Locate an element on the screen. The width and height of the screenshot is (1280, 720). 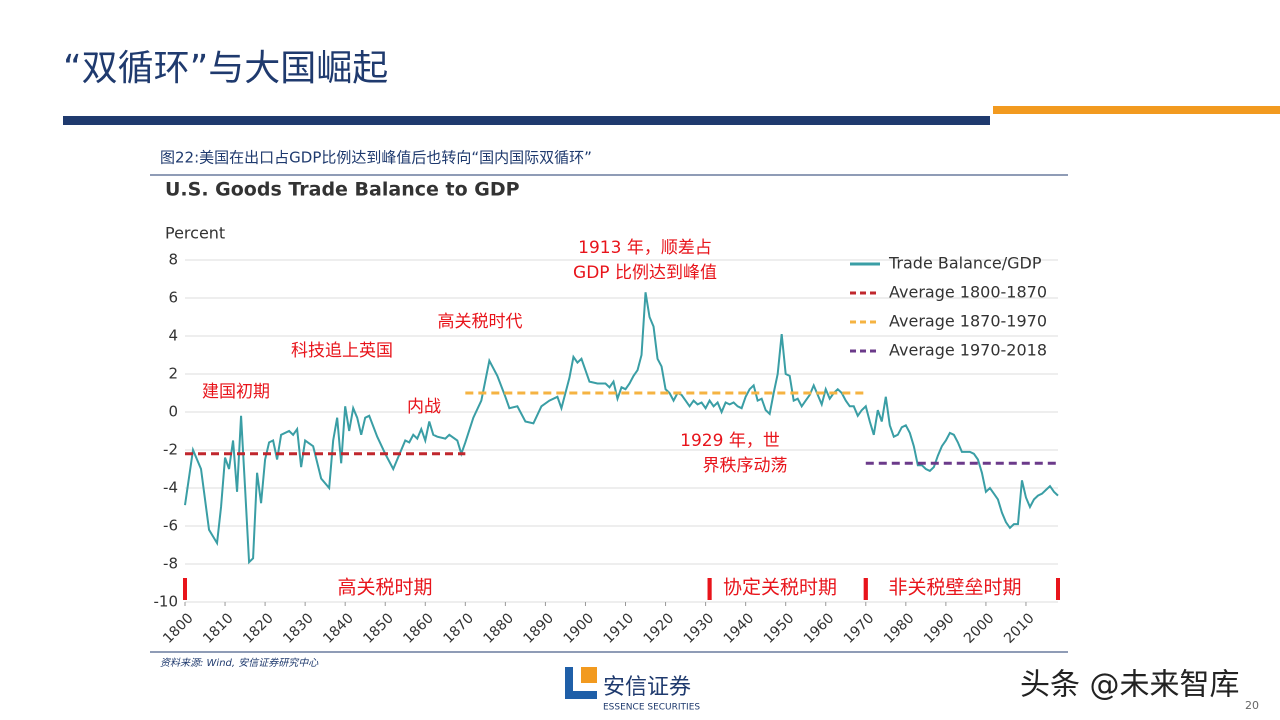
y-tick-label: 4 is located at coordinates (173, 336).